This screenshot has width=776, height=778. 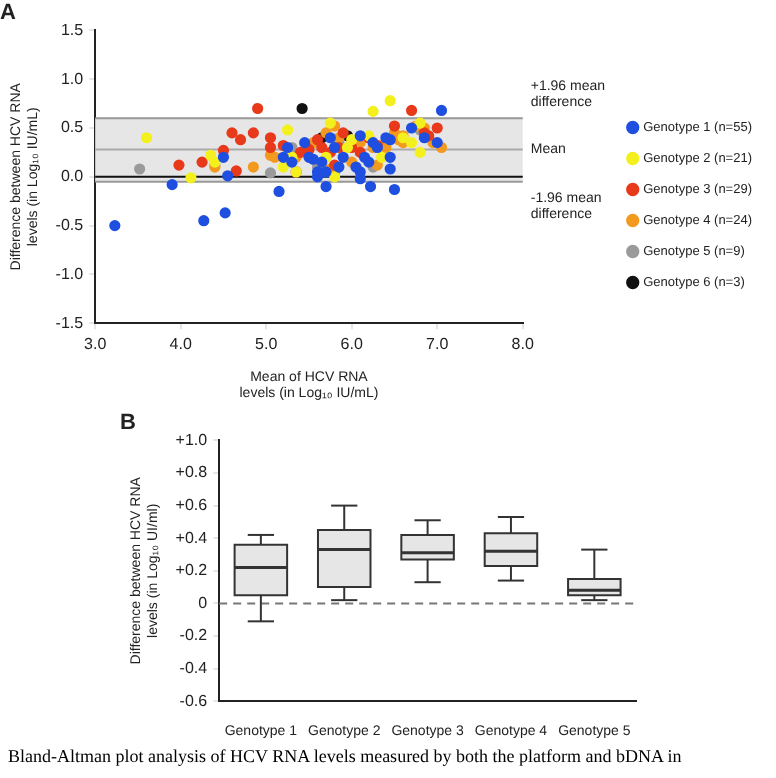 I want to click on y-tick-label: 0.0, so click(x=72, y=176).